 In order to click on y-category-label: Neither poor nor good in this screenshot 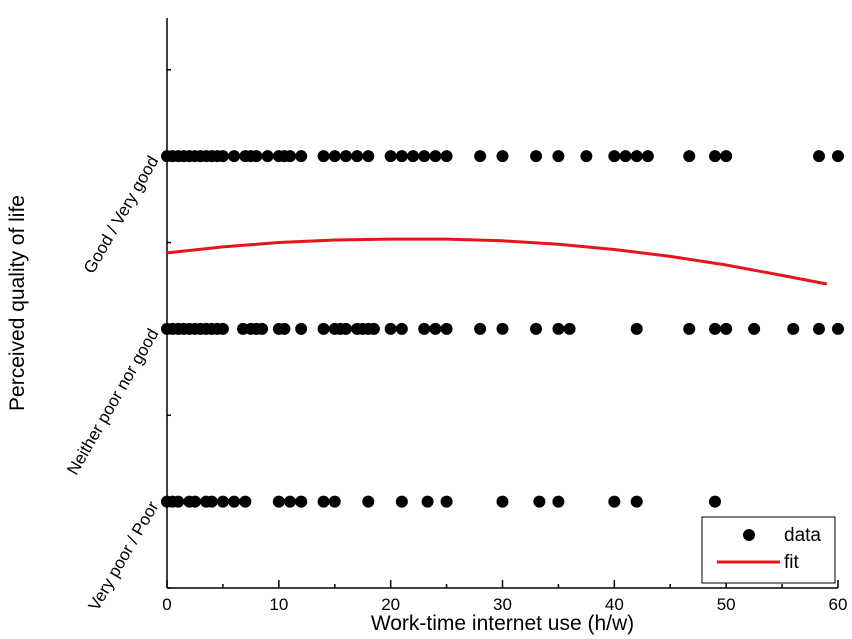, I will do `click(112, 401)`.